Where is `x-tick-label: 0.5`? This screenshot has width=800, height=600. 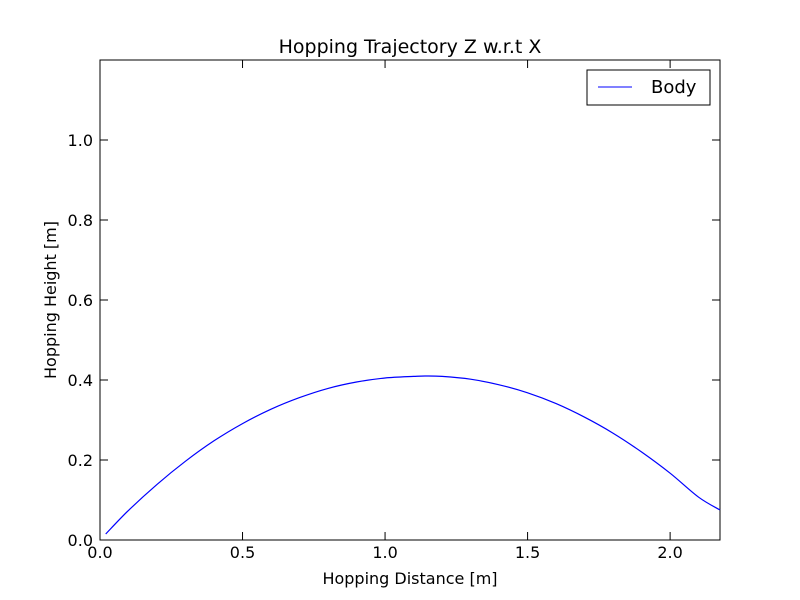
x-tick-label: 0.5 is located at coordinates (242, 552).